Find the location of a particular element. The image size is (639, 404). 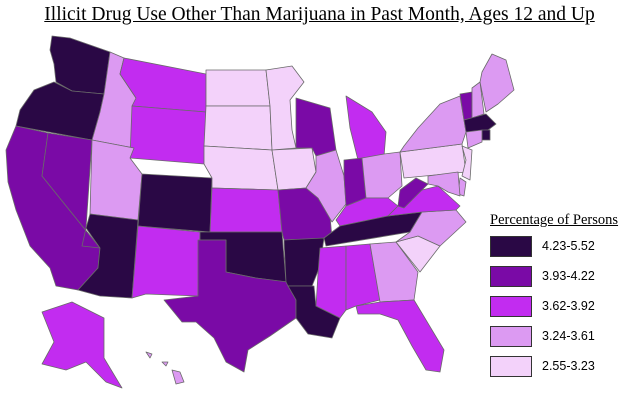

legend-item: 4.23-5.52 is located at coordinates (563, 247).